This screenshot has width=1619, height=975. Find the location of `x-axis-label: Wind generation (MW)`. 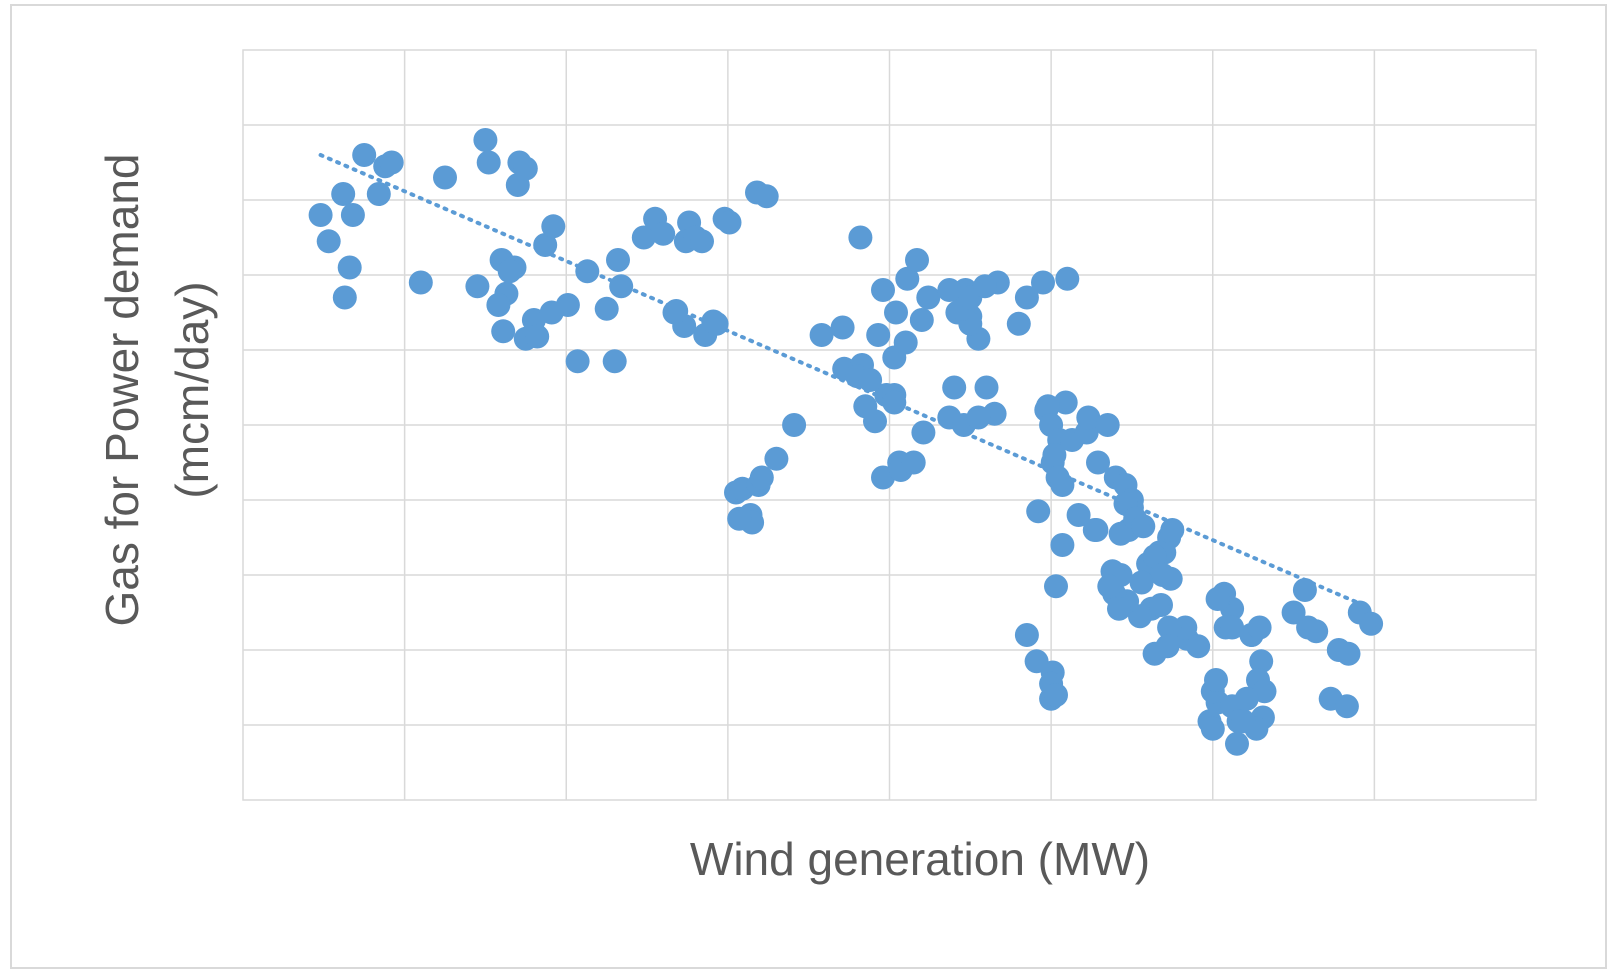

x-axis-label: Wind generation (MW) is located at coordinates (920, 859).